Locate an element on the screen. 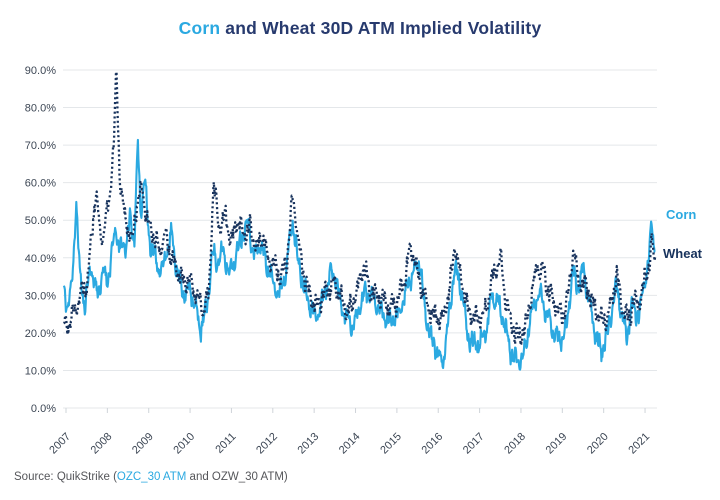  y-tick-label: 90.0% is located at coordinates (40, 71).